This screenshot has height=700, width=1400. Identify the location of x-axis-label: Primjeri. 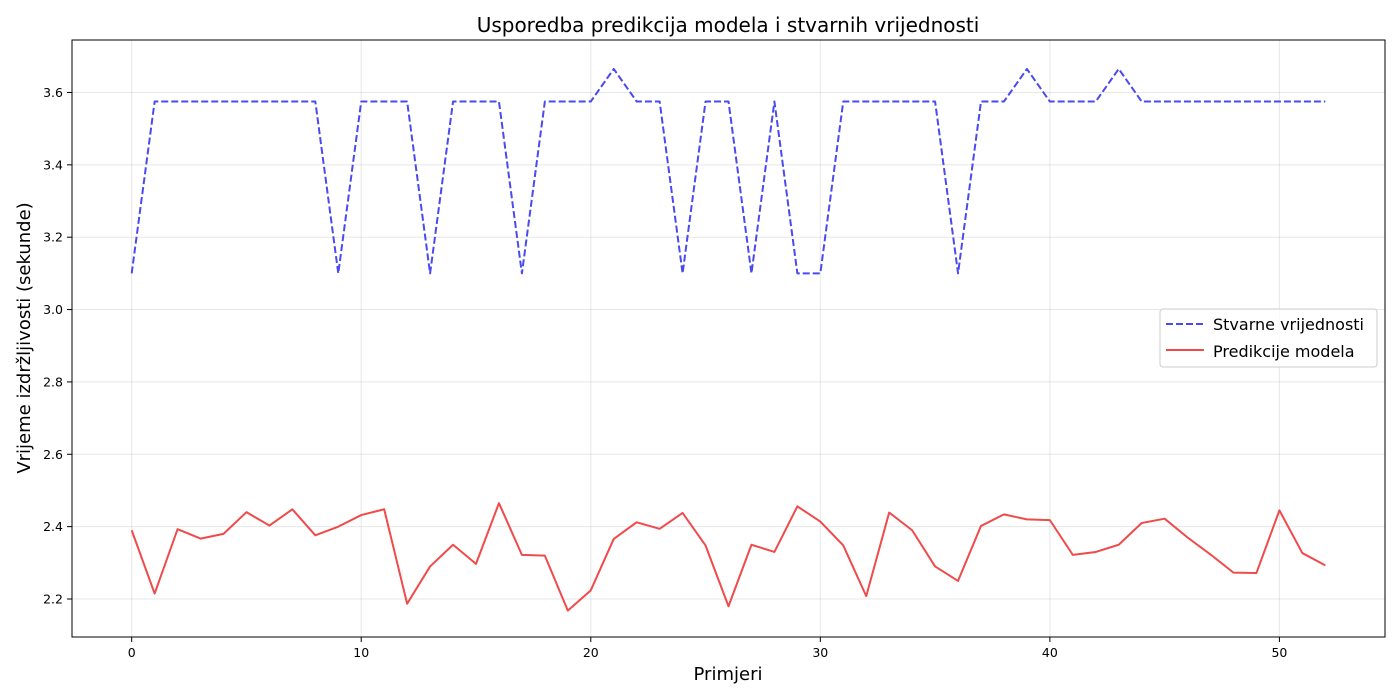
(728, 674).